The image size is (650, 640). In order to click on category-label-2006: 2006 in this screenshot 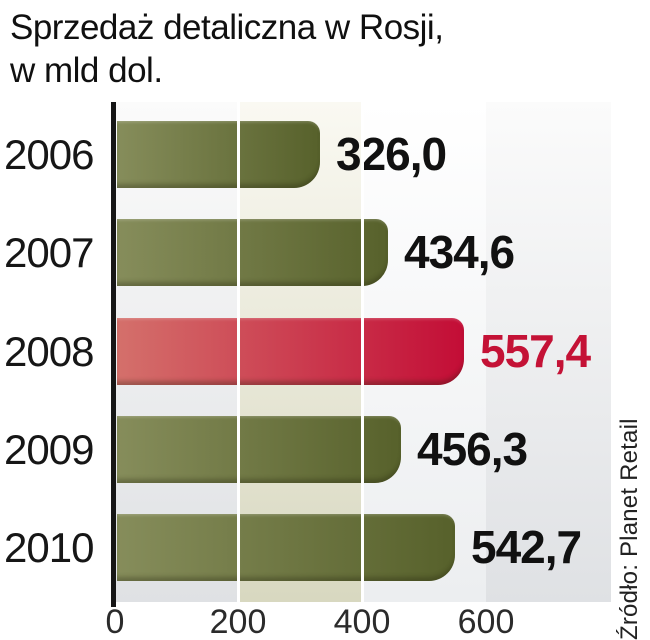, I will do `click(49, 154)`.